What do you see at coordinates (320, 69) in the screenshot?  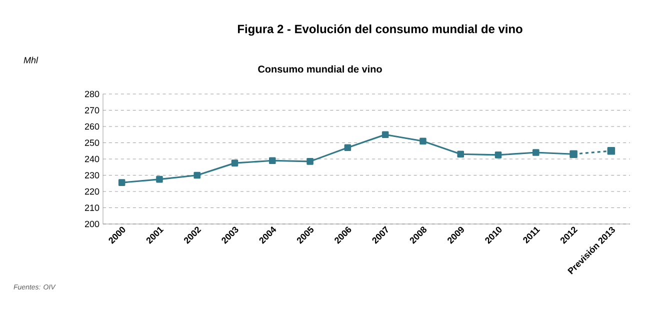 I see `chart-subtitle: Consumo mundial de vino` at bounding box center [320, 69].